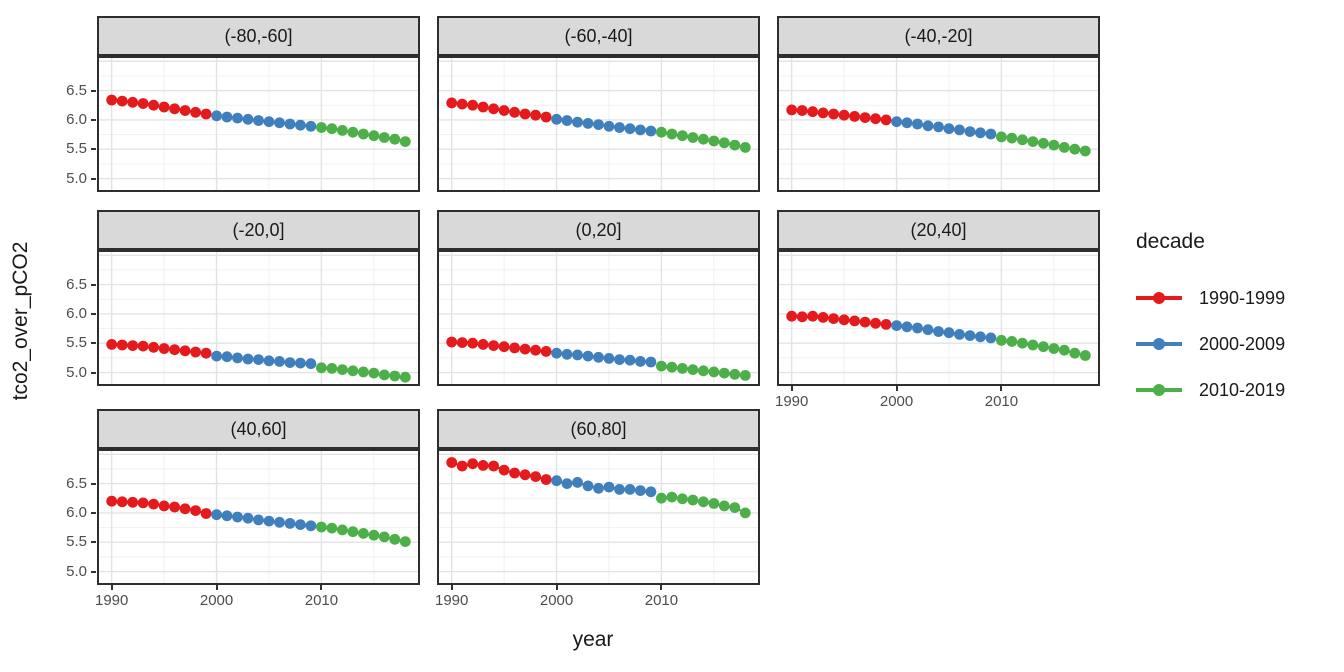 The image size is (1344, 672). Describe the element at coordinates (1242, 389) in the screenshot. I see `legend-entry-label: 2010-2019` at that location.